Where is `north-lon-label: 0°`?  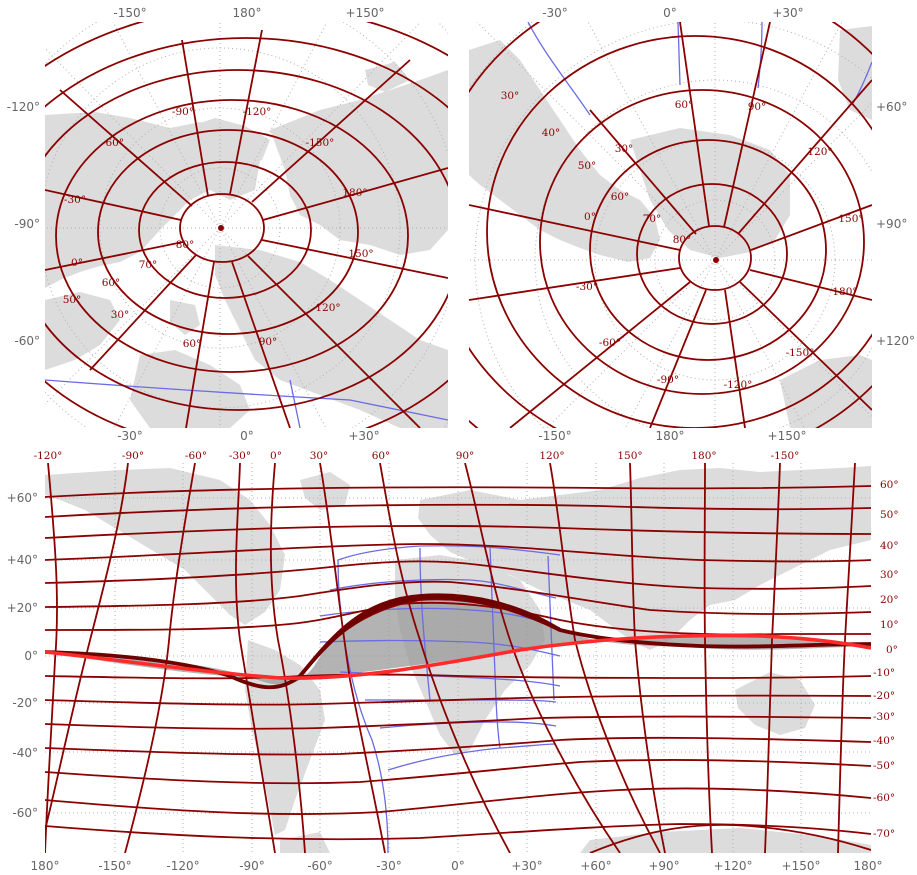
north-lon-label: 0° is located at coordinates (77, 263).